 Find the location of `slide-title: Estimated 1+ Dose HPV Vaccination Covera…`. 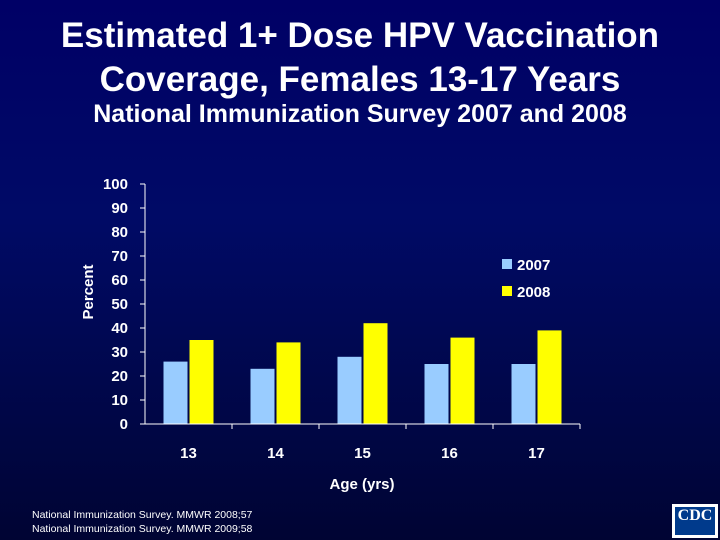

slide-title: Estimated 1+ Dose HPV Vaccination Covera… is located at coordinates (360, 57).